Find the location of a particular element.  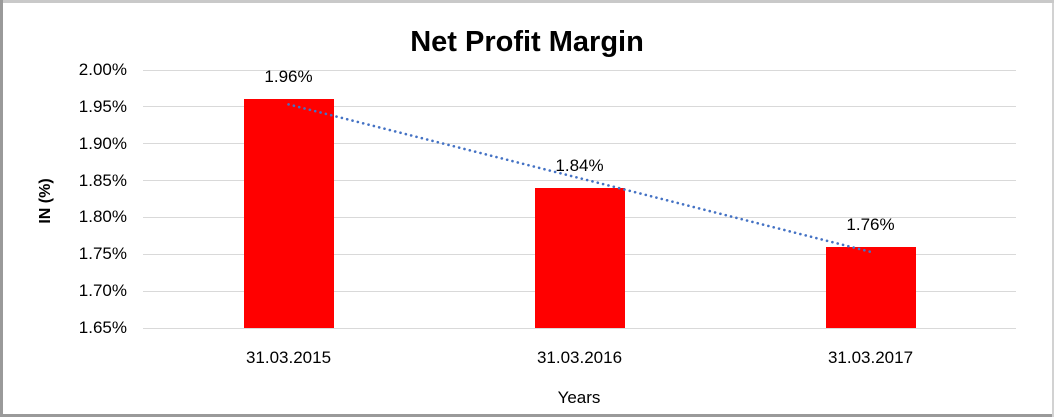

x-axis-tick-label: 31.03.2017 is located at coordinates (870, 357).